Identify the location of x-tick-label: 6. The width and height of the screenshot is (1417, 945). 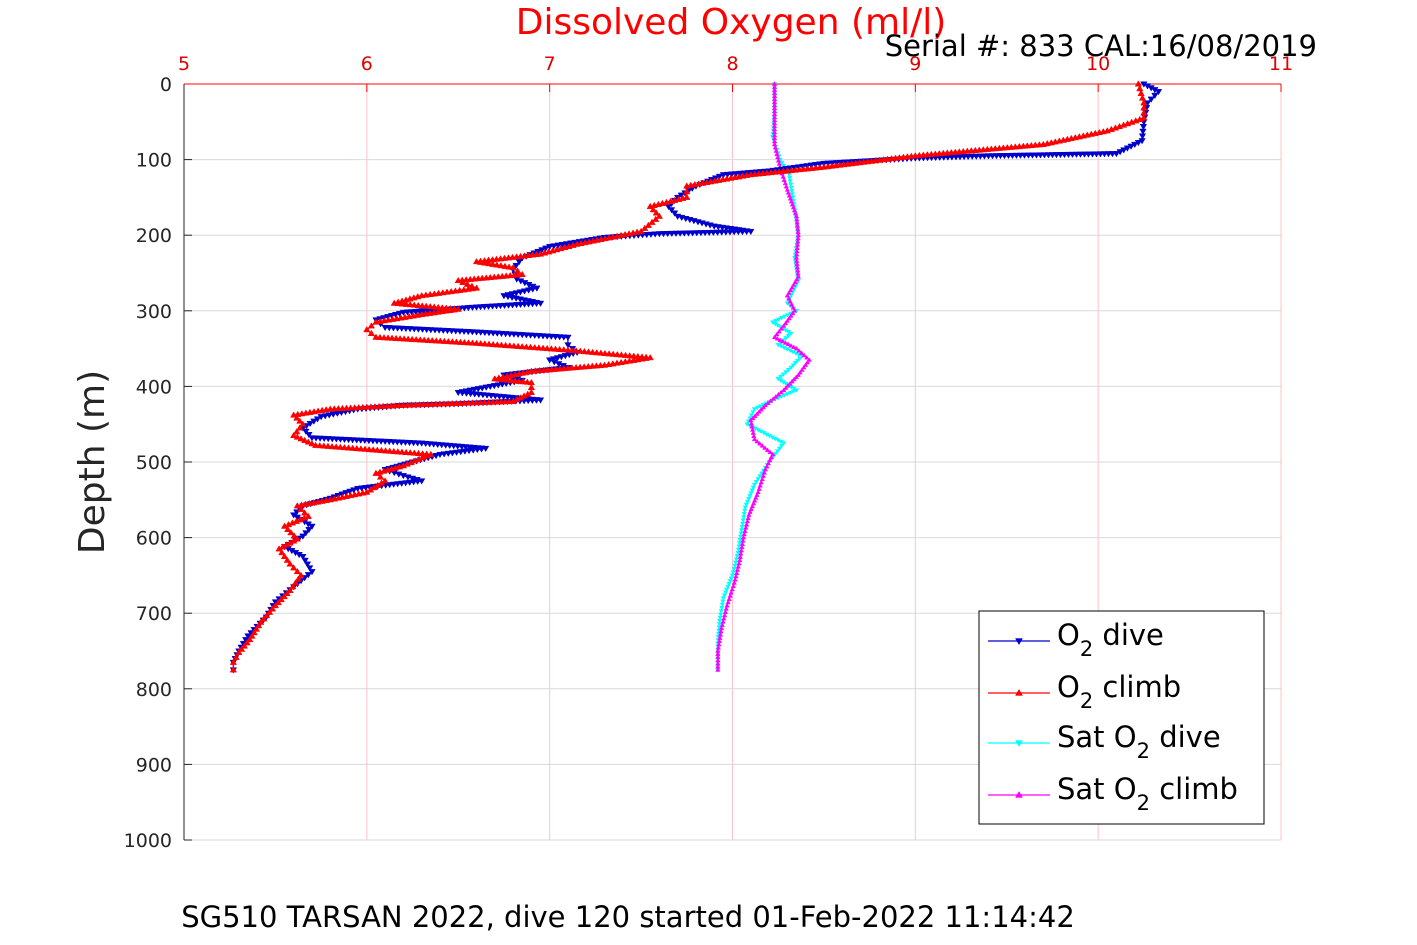
(367, 64).